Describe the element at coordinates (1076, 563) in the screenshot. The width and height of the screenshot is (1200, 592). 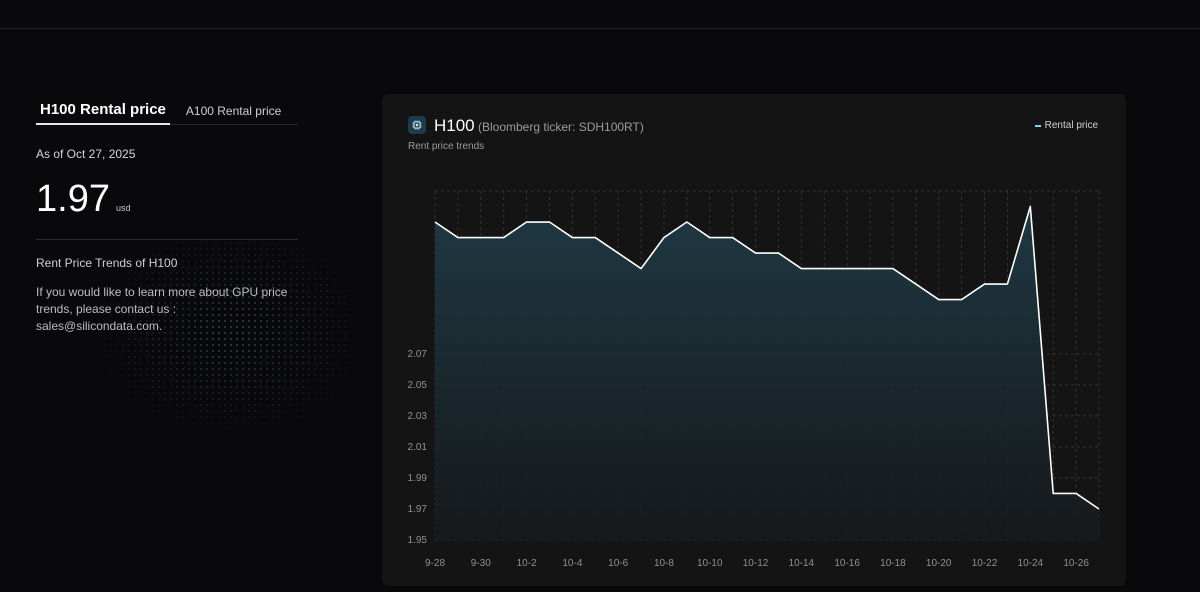
I see `x-tick-label: 10-26` at that location.